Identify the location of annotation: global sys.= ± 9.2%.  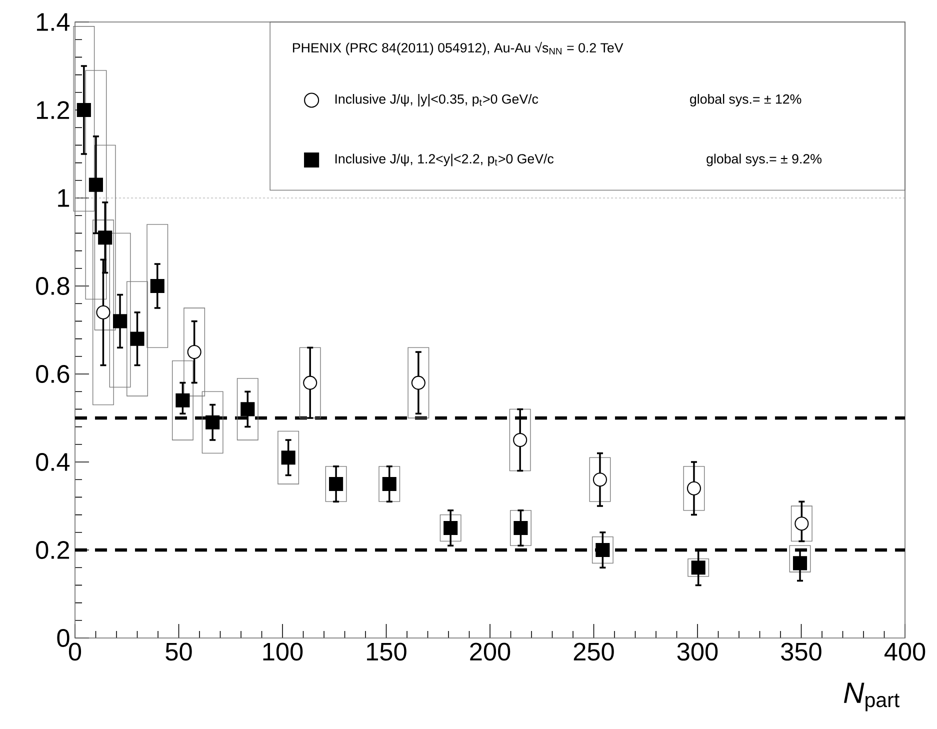
(764, 160).